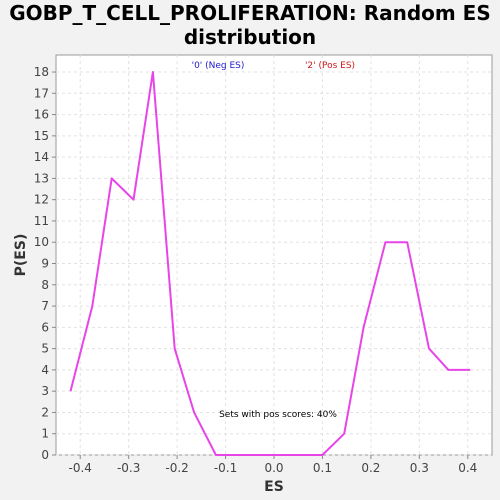 This screenshot has height=500, width=500. Describe the element at coordinates (128, 468) in the screenshot. I see `x-tick-label: -0.3` at that location.